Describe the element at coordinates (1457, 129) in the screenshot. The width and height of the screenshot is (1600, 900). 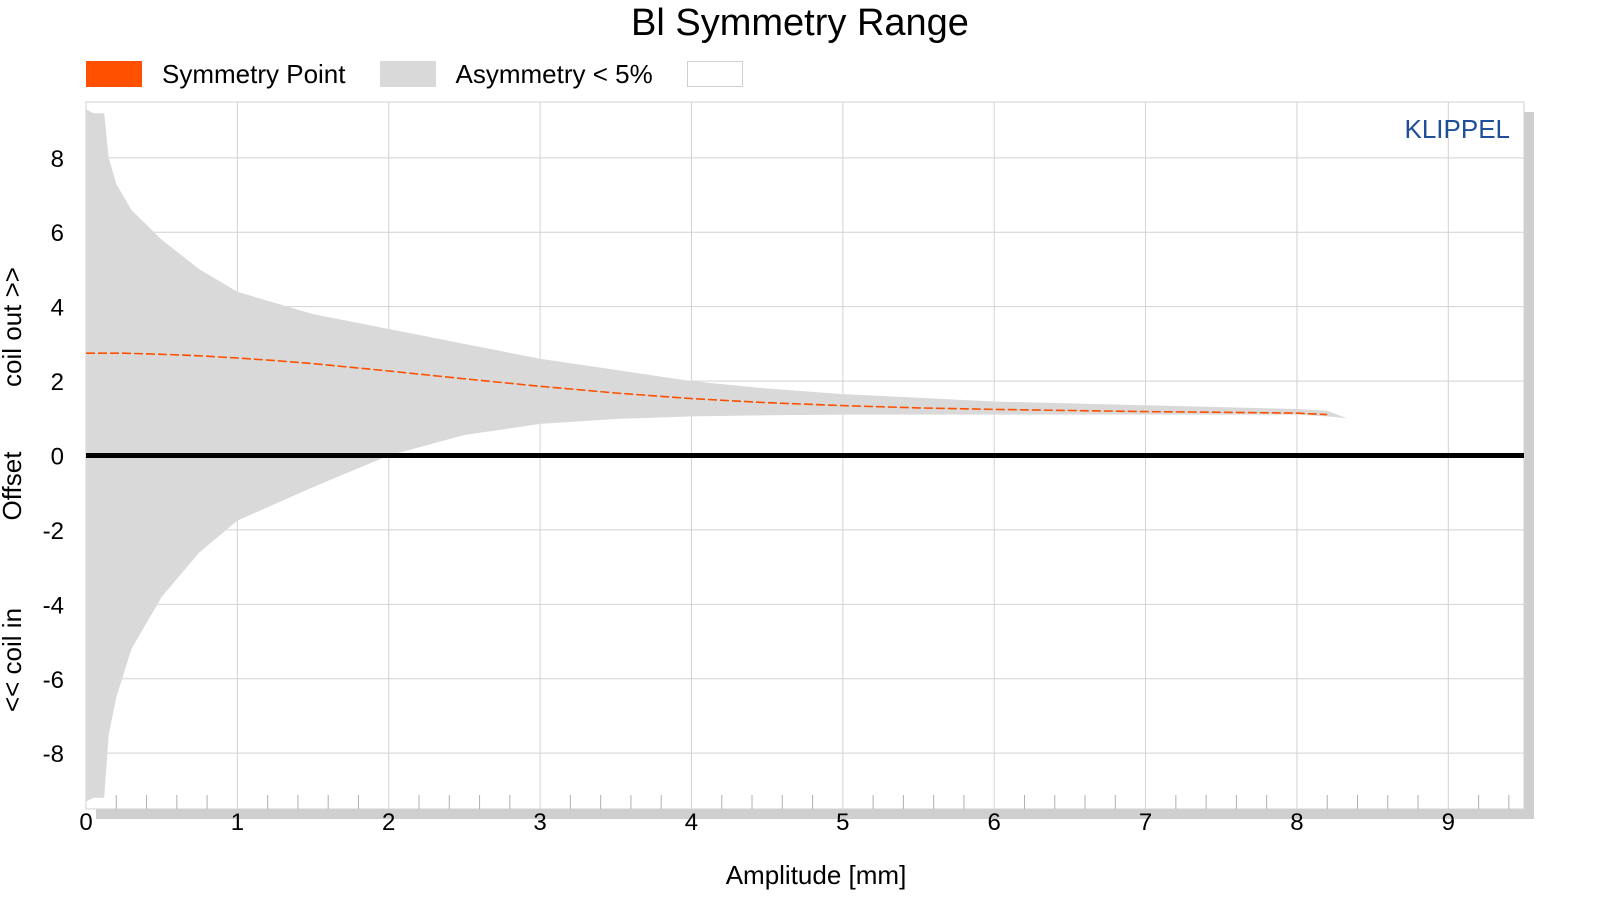
I see `klippel-watermark: KLIPPEL` at that location.